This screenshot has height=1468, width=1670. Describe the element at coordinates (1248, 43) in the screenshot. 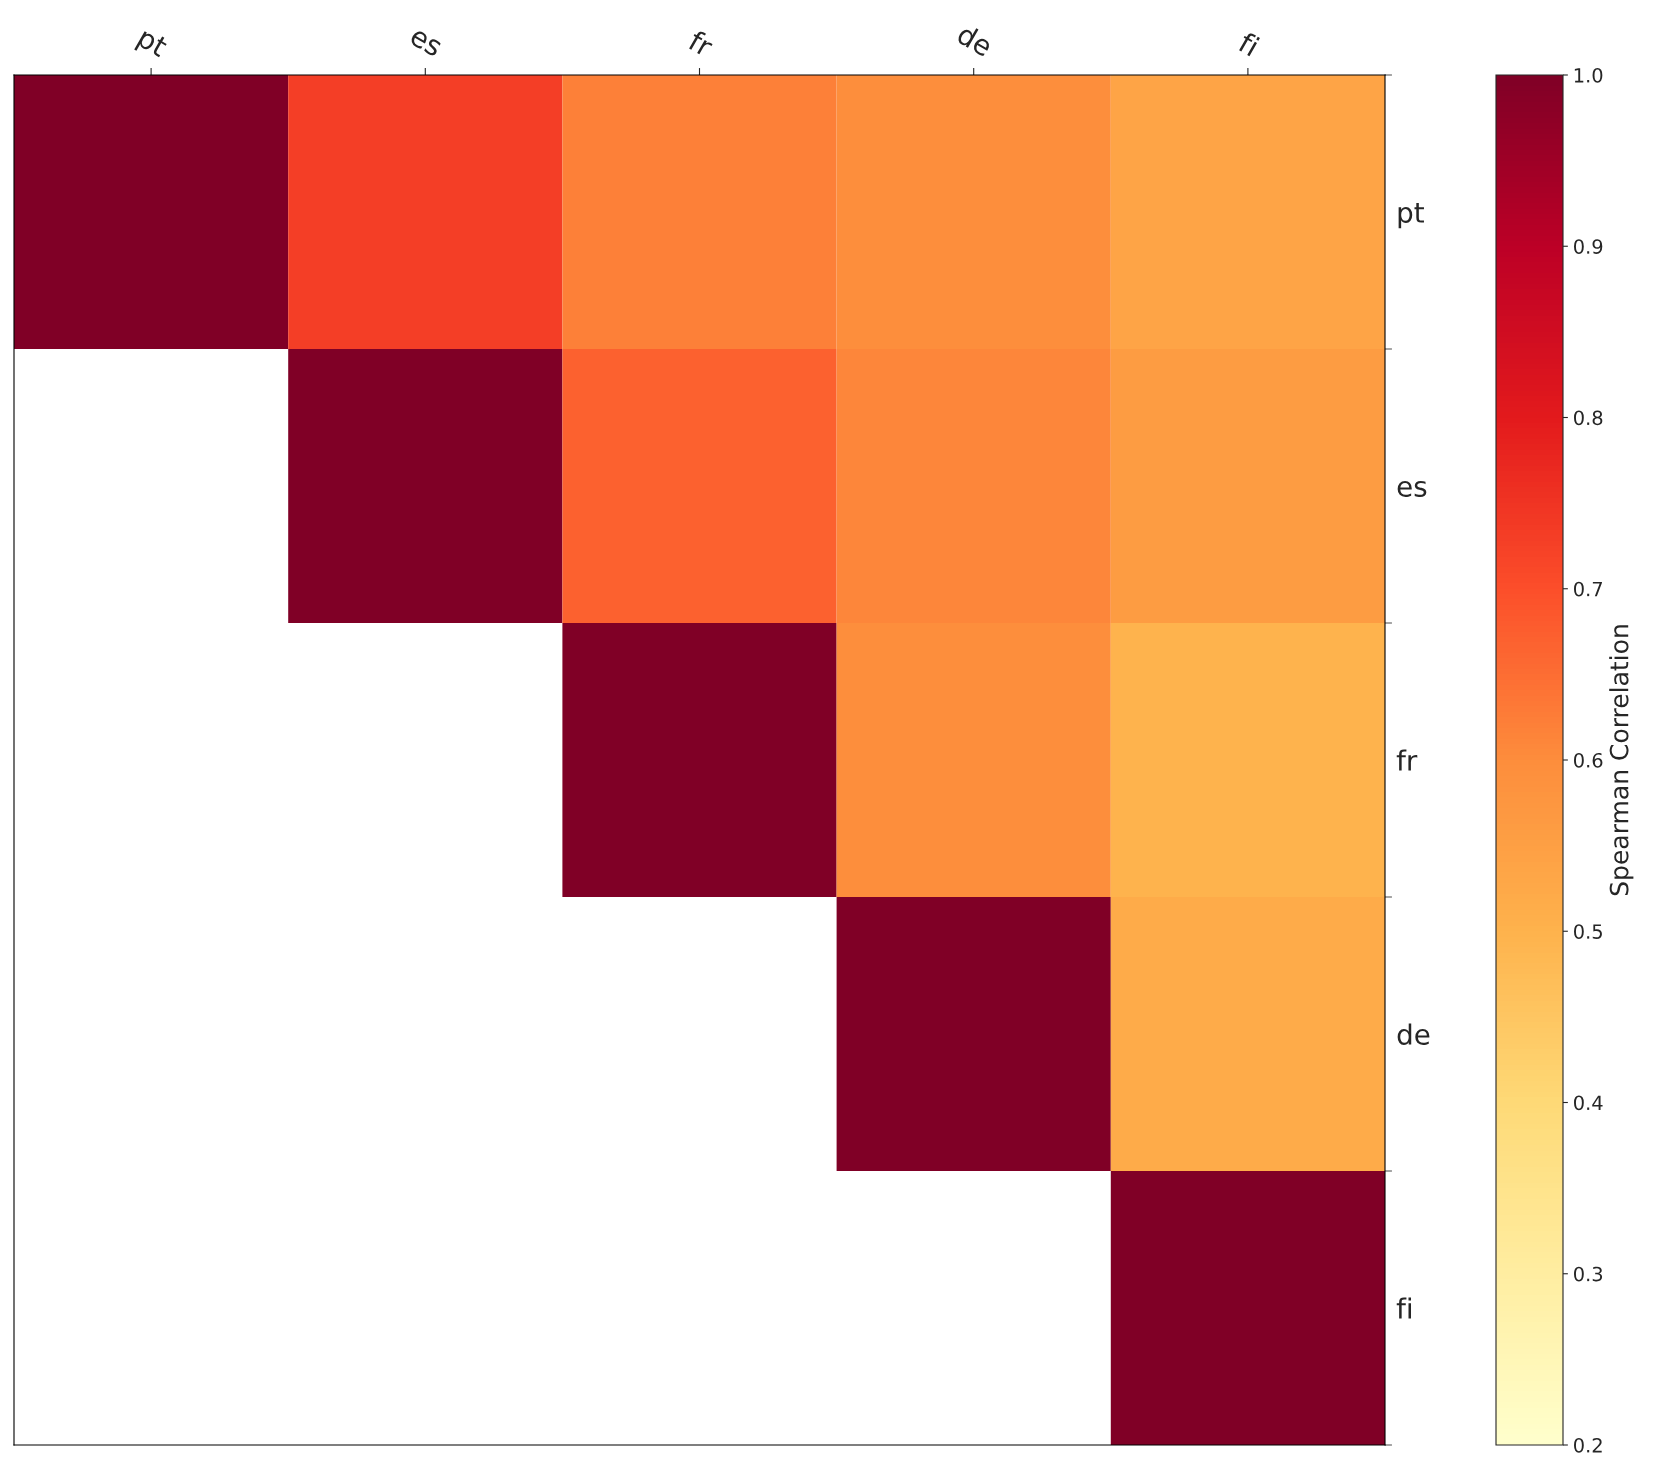

I see `x-tick-label: fi` at that location.